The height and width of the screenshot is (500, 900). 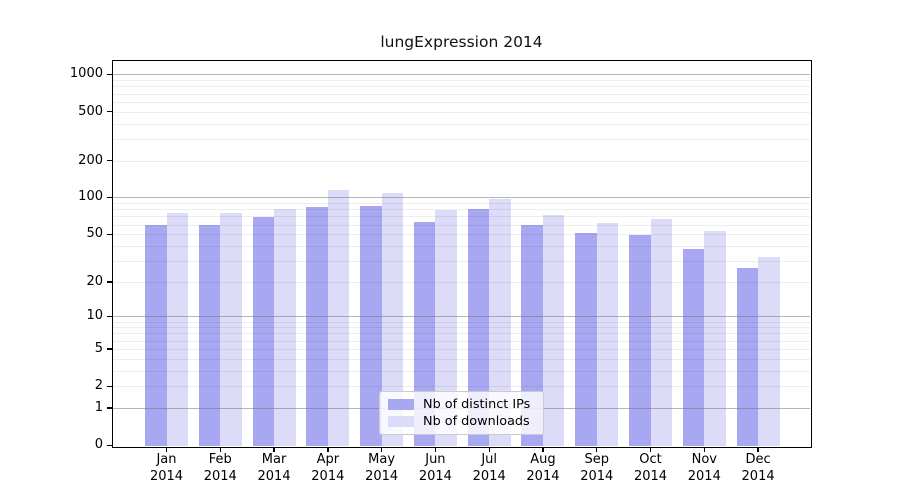 I want to click on month-label: Jan, so click(x=166, y=459).